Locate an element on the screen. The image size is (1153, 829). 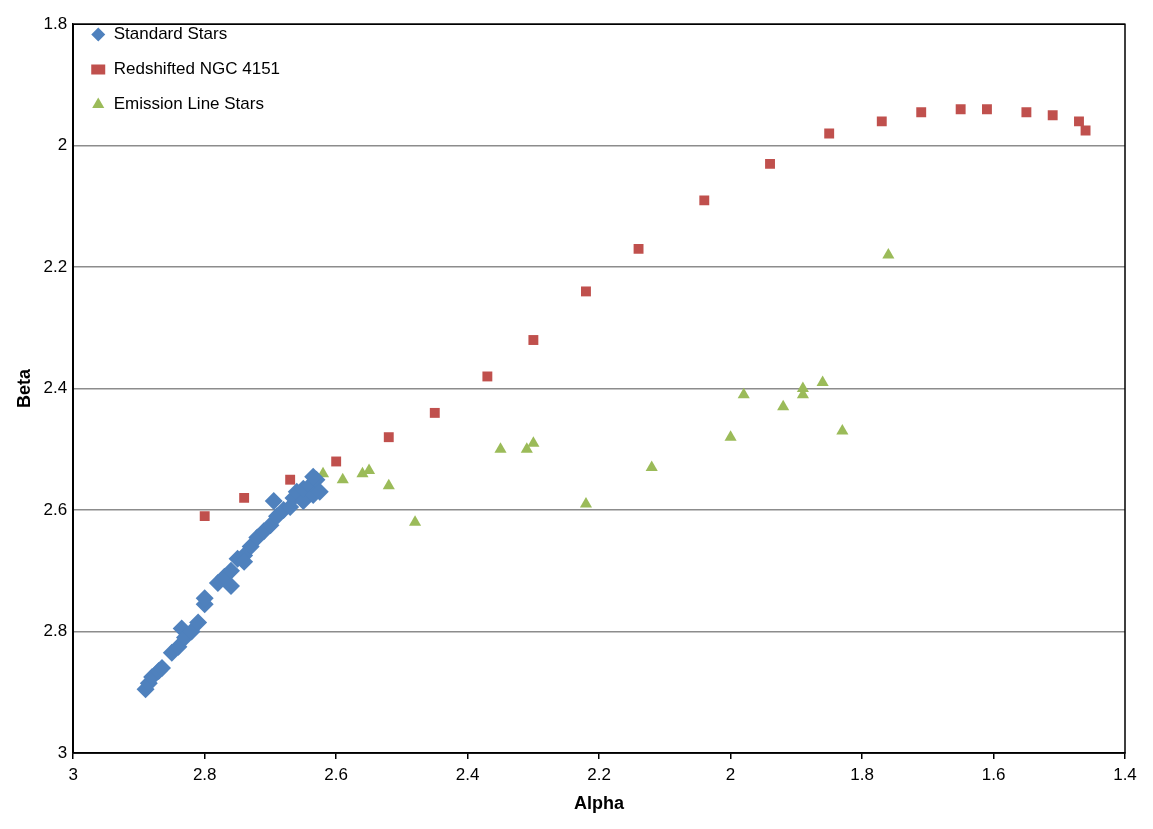
y-tick-label: 2.8 is located at coordinates (55, 631).